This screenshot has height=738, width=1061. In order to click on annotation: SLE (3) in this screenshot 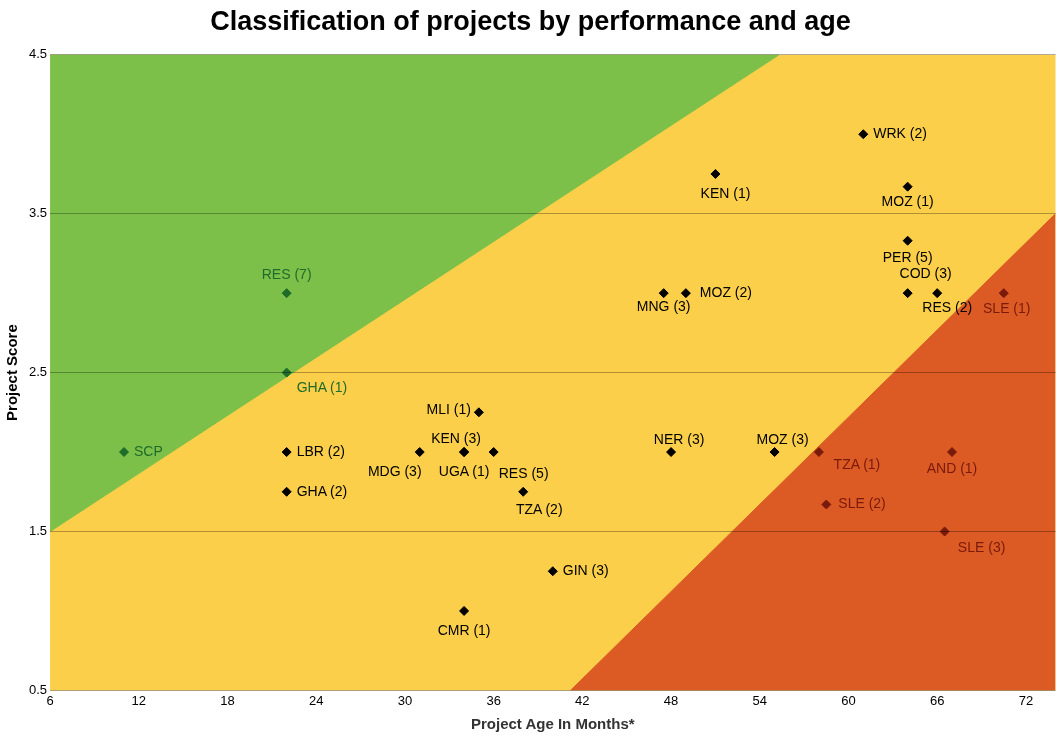, I will do `click(981, 547)`.